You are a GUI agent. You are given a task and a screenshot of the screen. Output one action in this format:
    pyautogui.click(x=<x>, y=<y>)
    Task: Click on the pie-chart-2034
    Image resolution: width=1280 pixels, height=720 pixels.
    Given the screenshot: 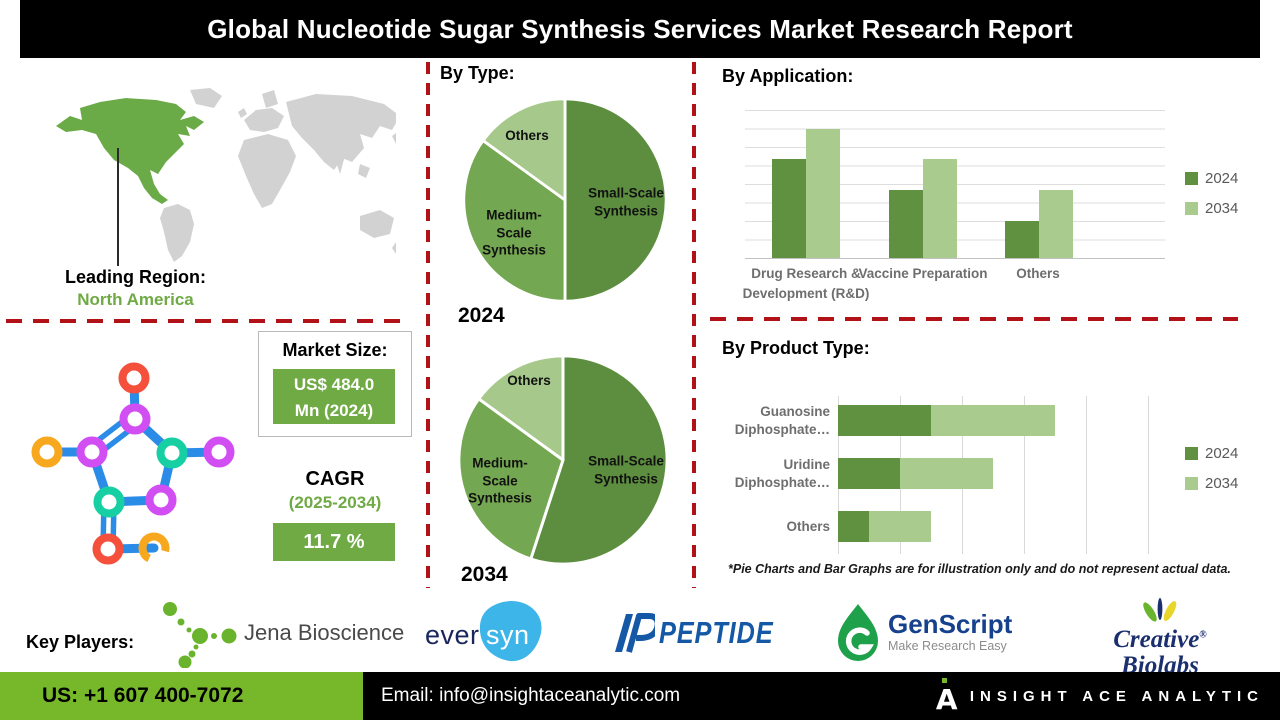 What is the action you would take?
    pyautogui.click(x=563, y=460)
    